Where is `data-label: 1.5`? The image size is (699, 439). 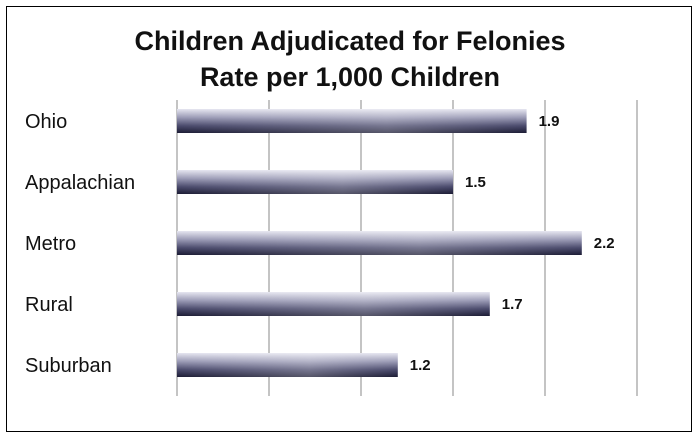 data-label: 1.5 is located at coordinates (475, 182).